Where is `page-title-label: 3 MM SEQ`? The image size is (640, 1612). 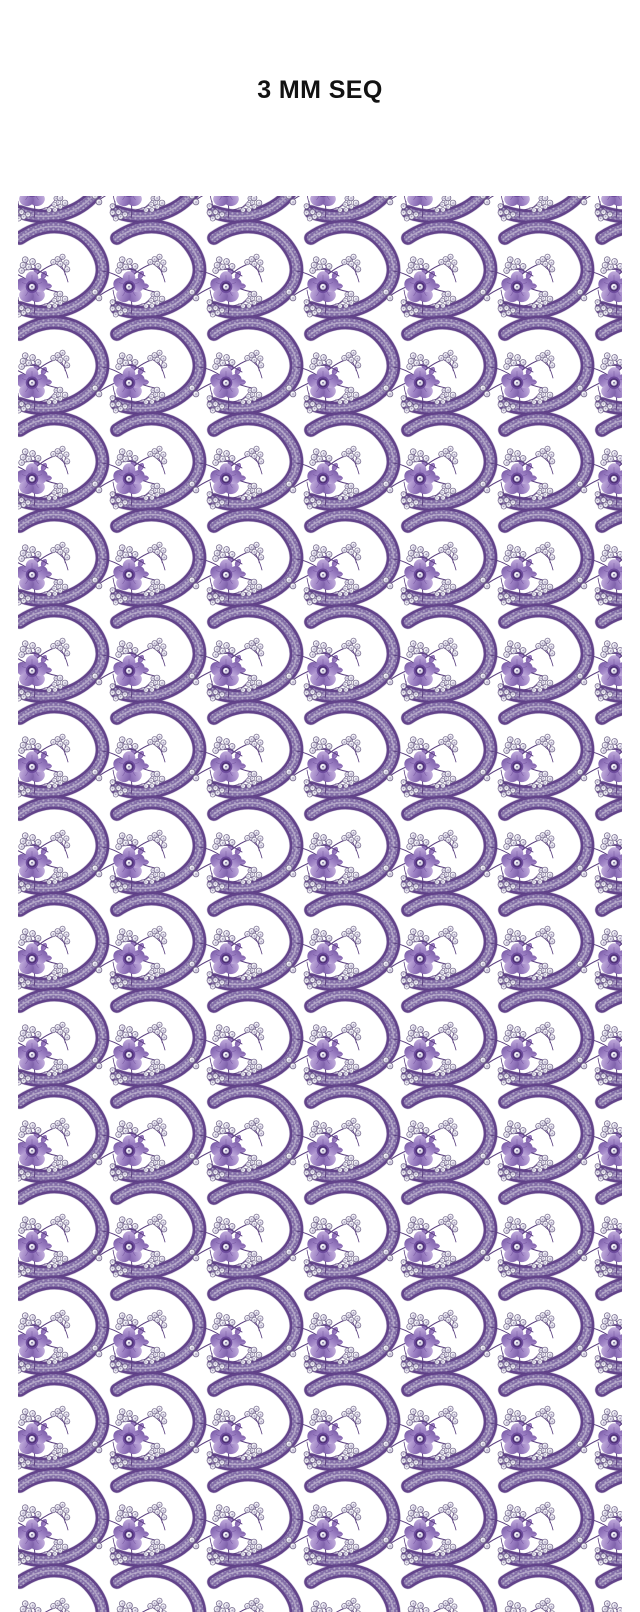 page-title-label: 3 MM SEQ is located at coordinates (320, 90).